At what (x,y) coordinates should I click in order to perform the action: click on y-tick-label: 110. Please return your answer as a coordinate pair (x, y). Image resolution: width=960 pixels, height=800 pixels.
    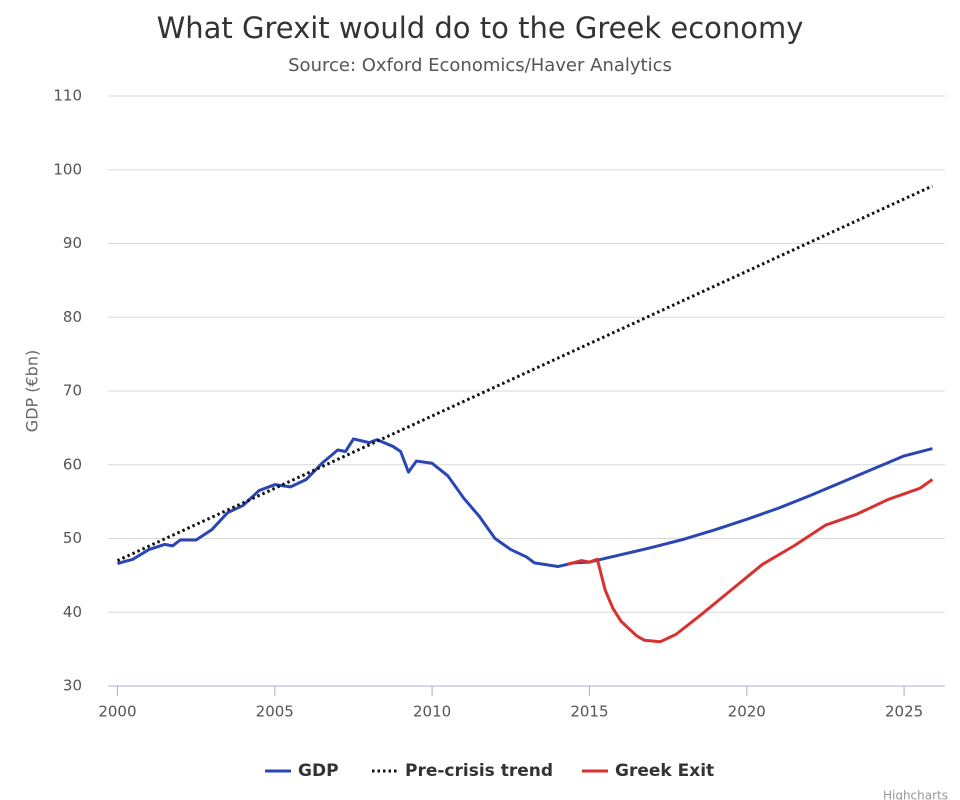
    Looking at the image, I should click on (67, 96).